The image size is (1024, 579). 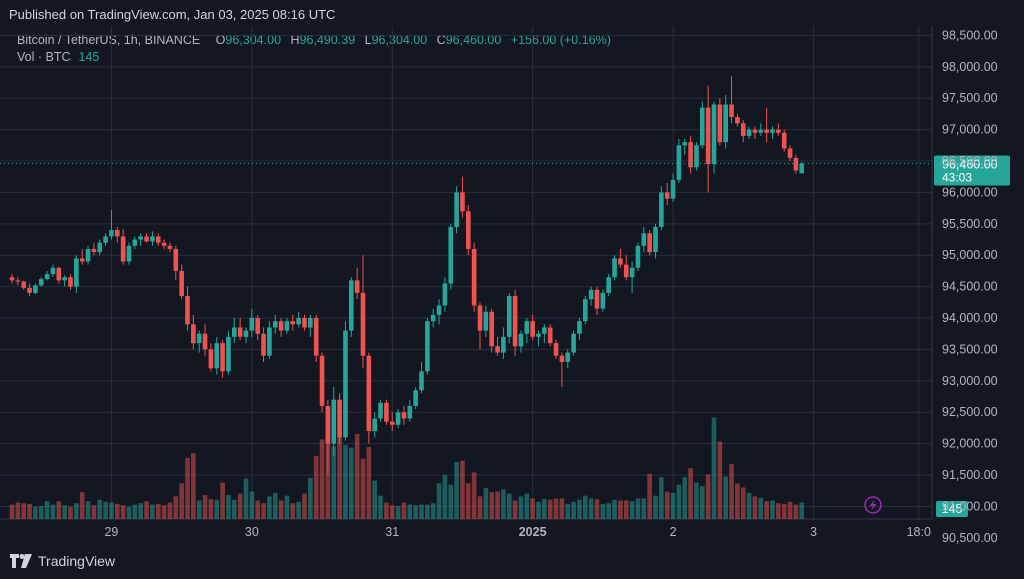 I want to click on price-tick-label: 98,000.00, so click(x=970, y=67).